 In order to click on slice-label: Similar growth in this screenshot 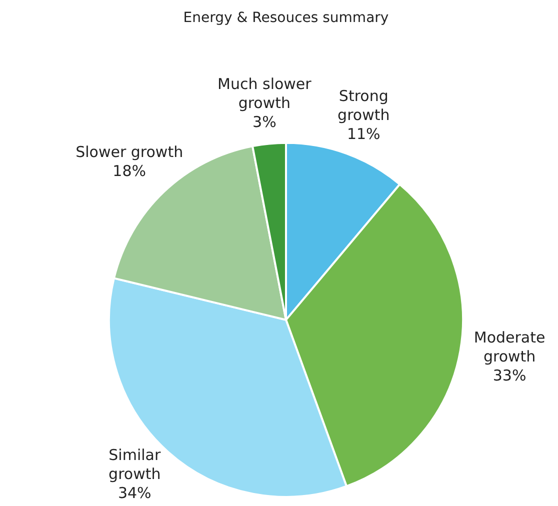, I will do `click(135, 464)`.